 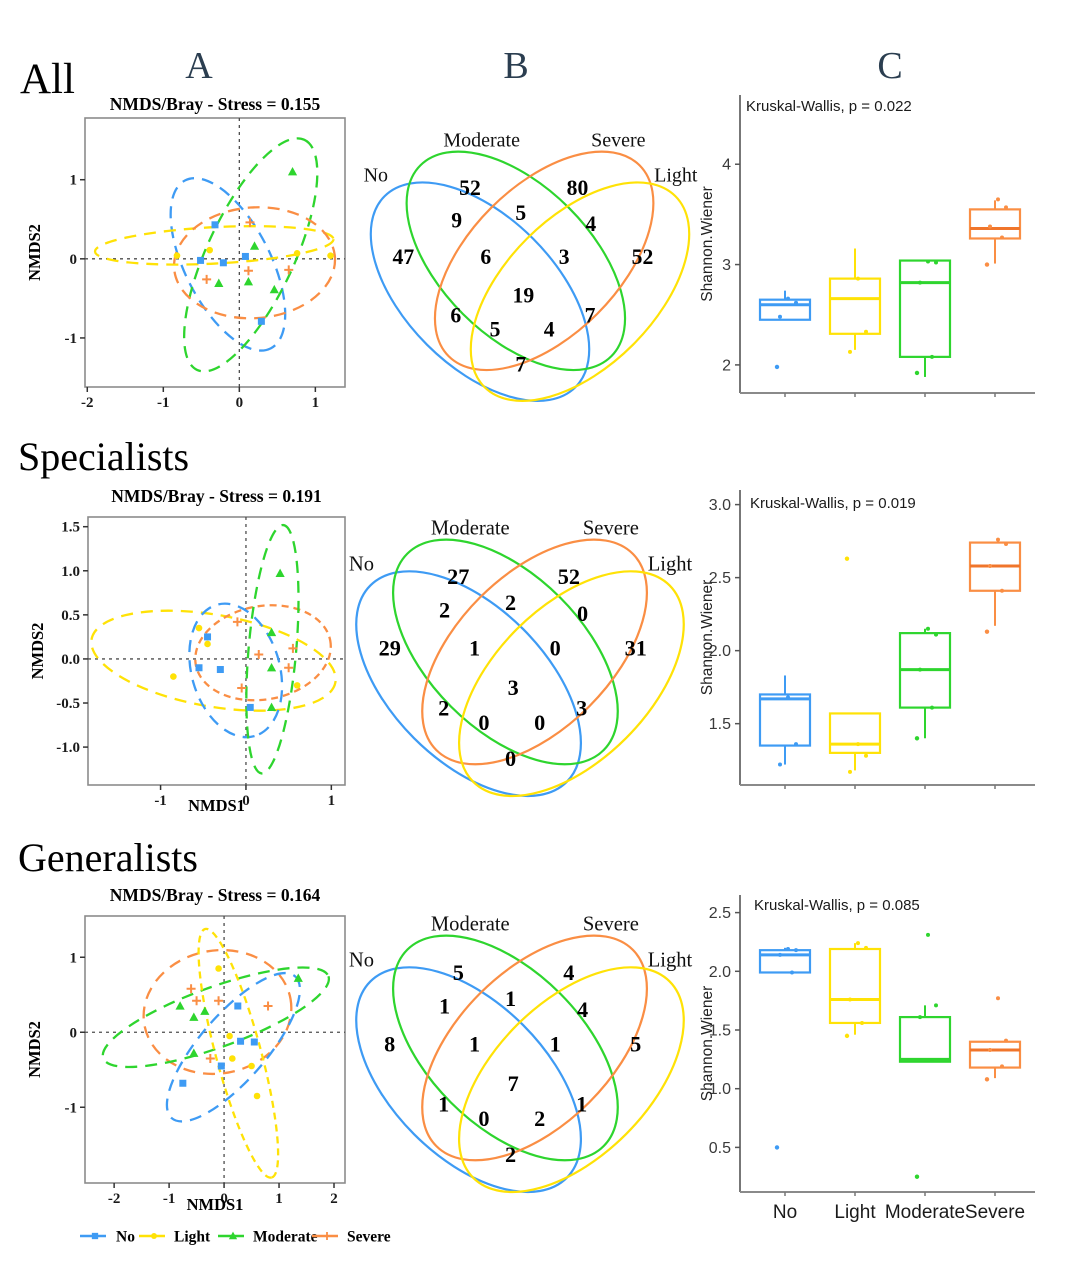 I want to click on y-axis-label: NMDS2, so click(x=34, y=1049).